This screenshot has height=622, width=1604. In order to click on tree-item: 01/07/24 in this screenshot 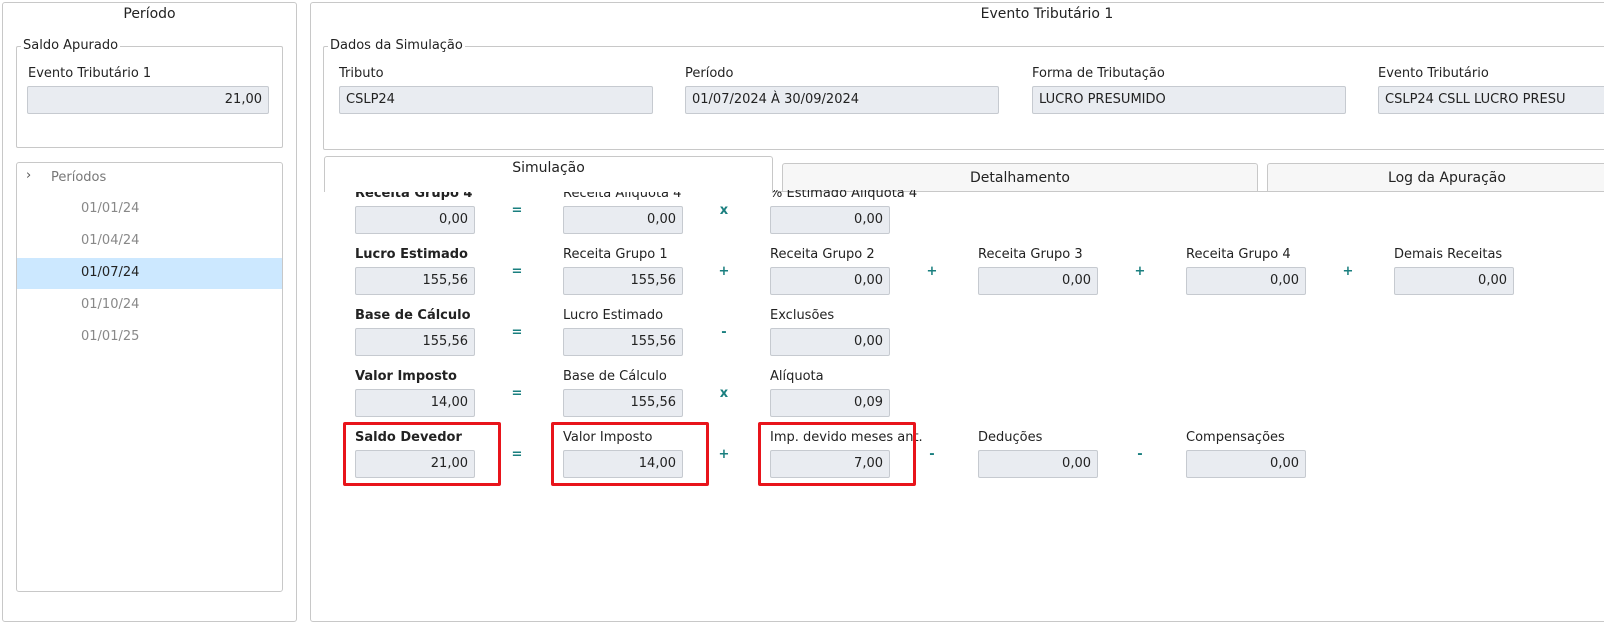, I will do `click(110, 272)`.